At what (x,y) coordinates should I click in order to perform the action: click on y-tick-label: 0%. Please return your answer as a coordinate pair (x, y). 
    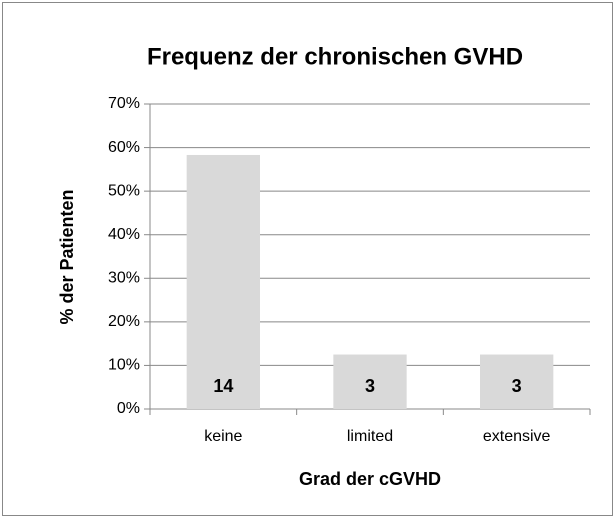
    Looking at the image, I should click on (128, 408).